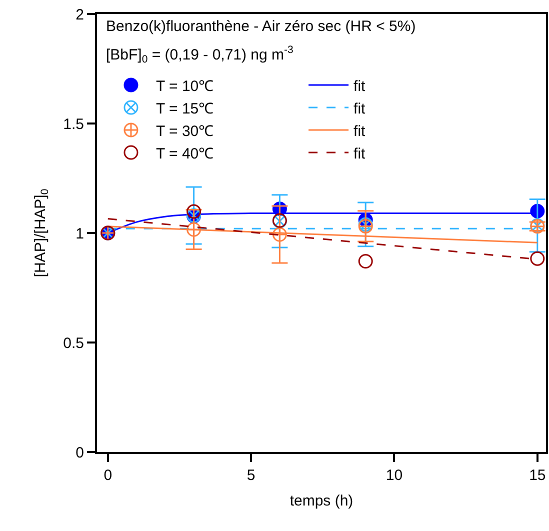  Describe the element at coordinates (185, 109) in the screenshot. I see `legend-label: T = 15℃` at that location.